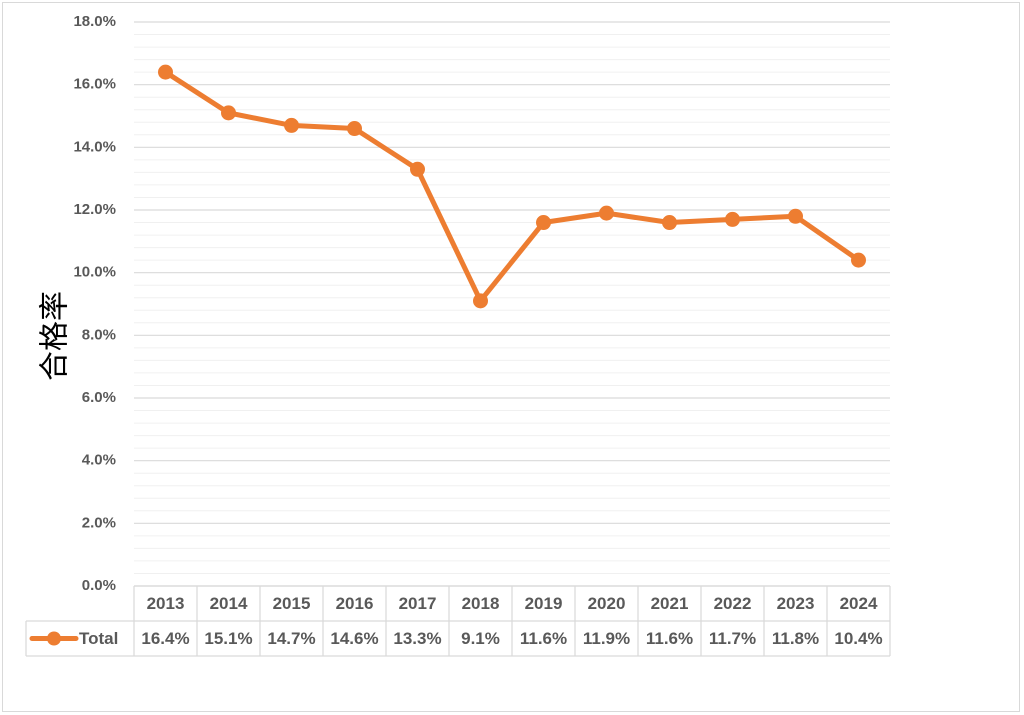  What do you see at coordinates (858, 638) in the screenshot?
I see `data-label: 10.4%` at bounding box center [858, 638].